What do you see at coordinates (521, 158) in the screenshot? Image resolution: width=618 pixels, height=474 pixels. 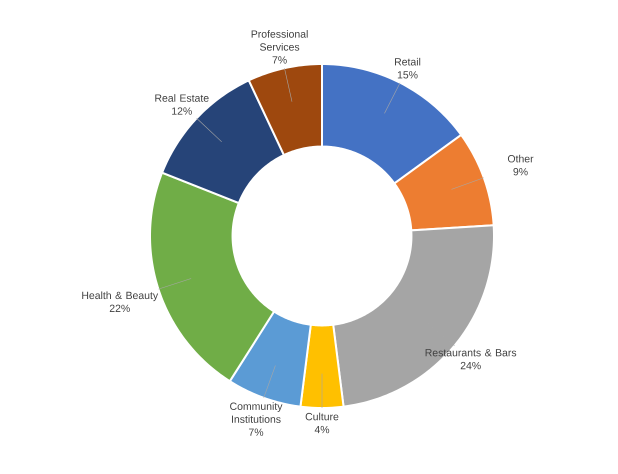 I see `slice-label: Other` at bounding box center [521, 158].